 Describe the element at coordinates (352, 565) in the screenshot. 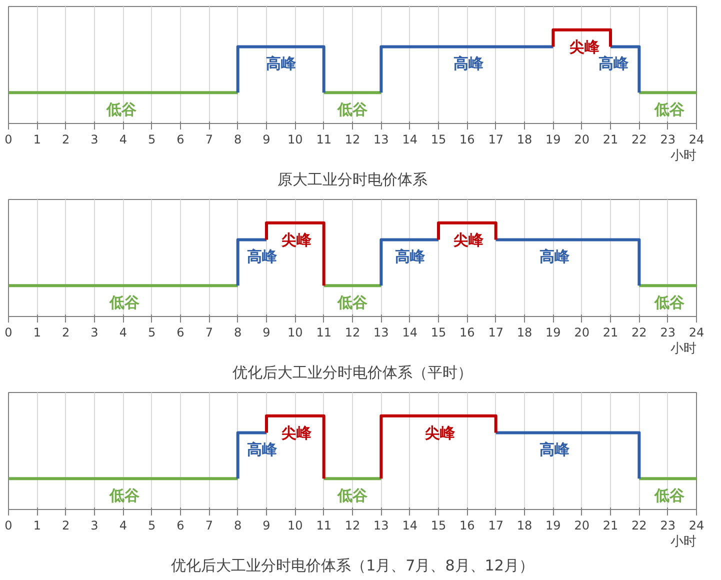

I see `text: 优化后大工业分时电价体系（1月、7月、8月、12月）` at that location.